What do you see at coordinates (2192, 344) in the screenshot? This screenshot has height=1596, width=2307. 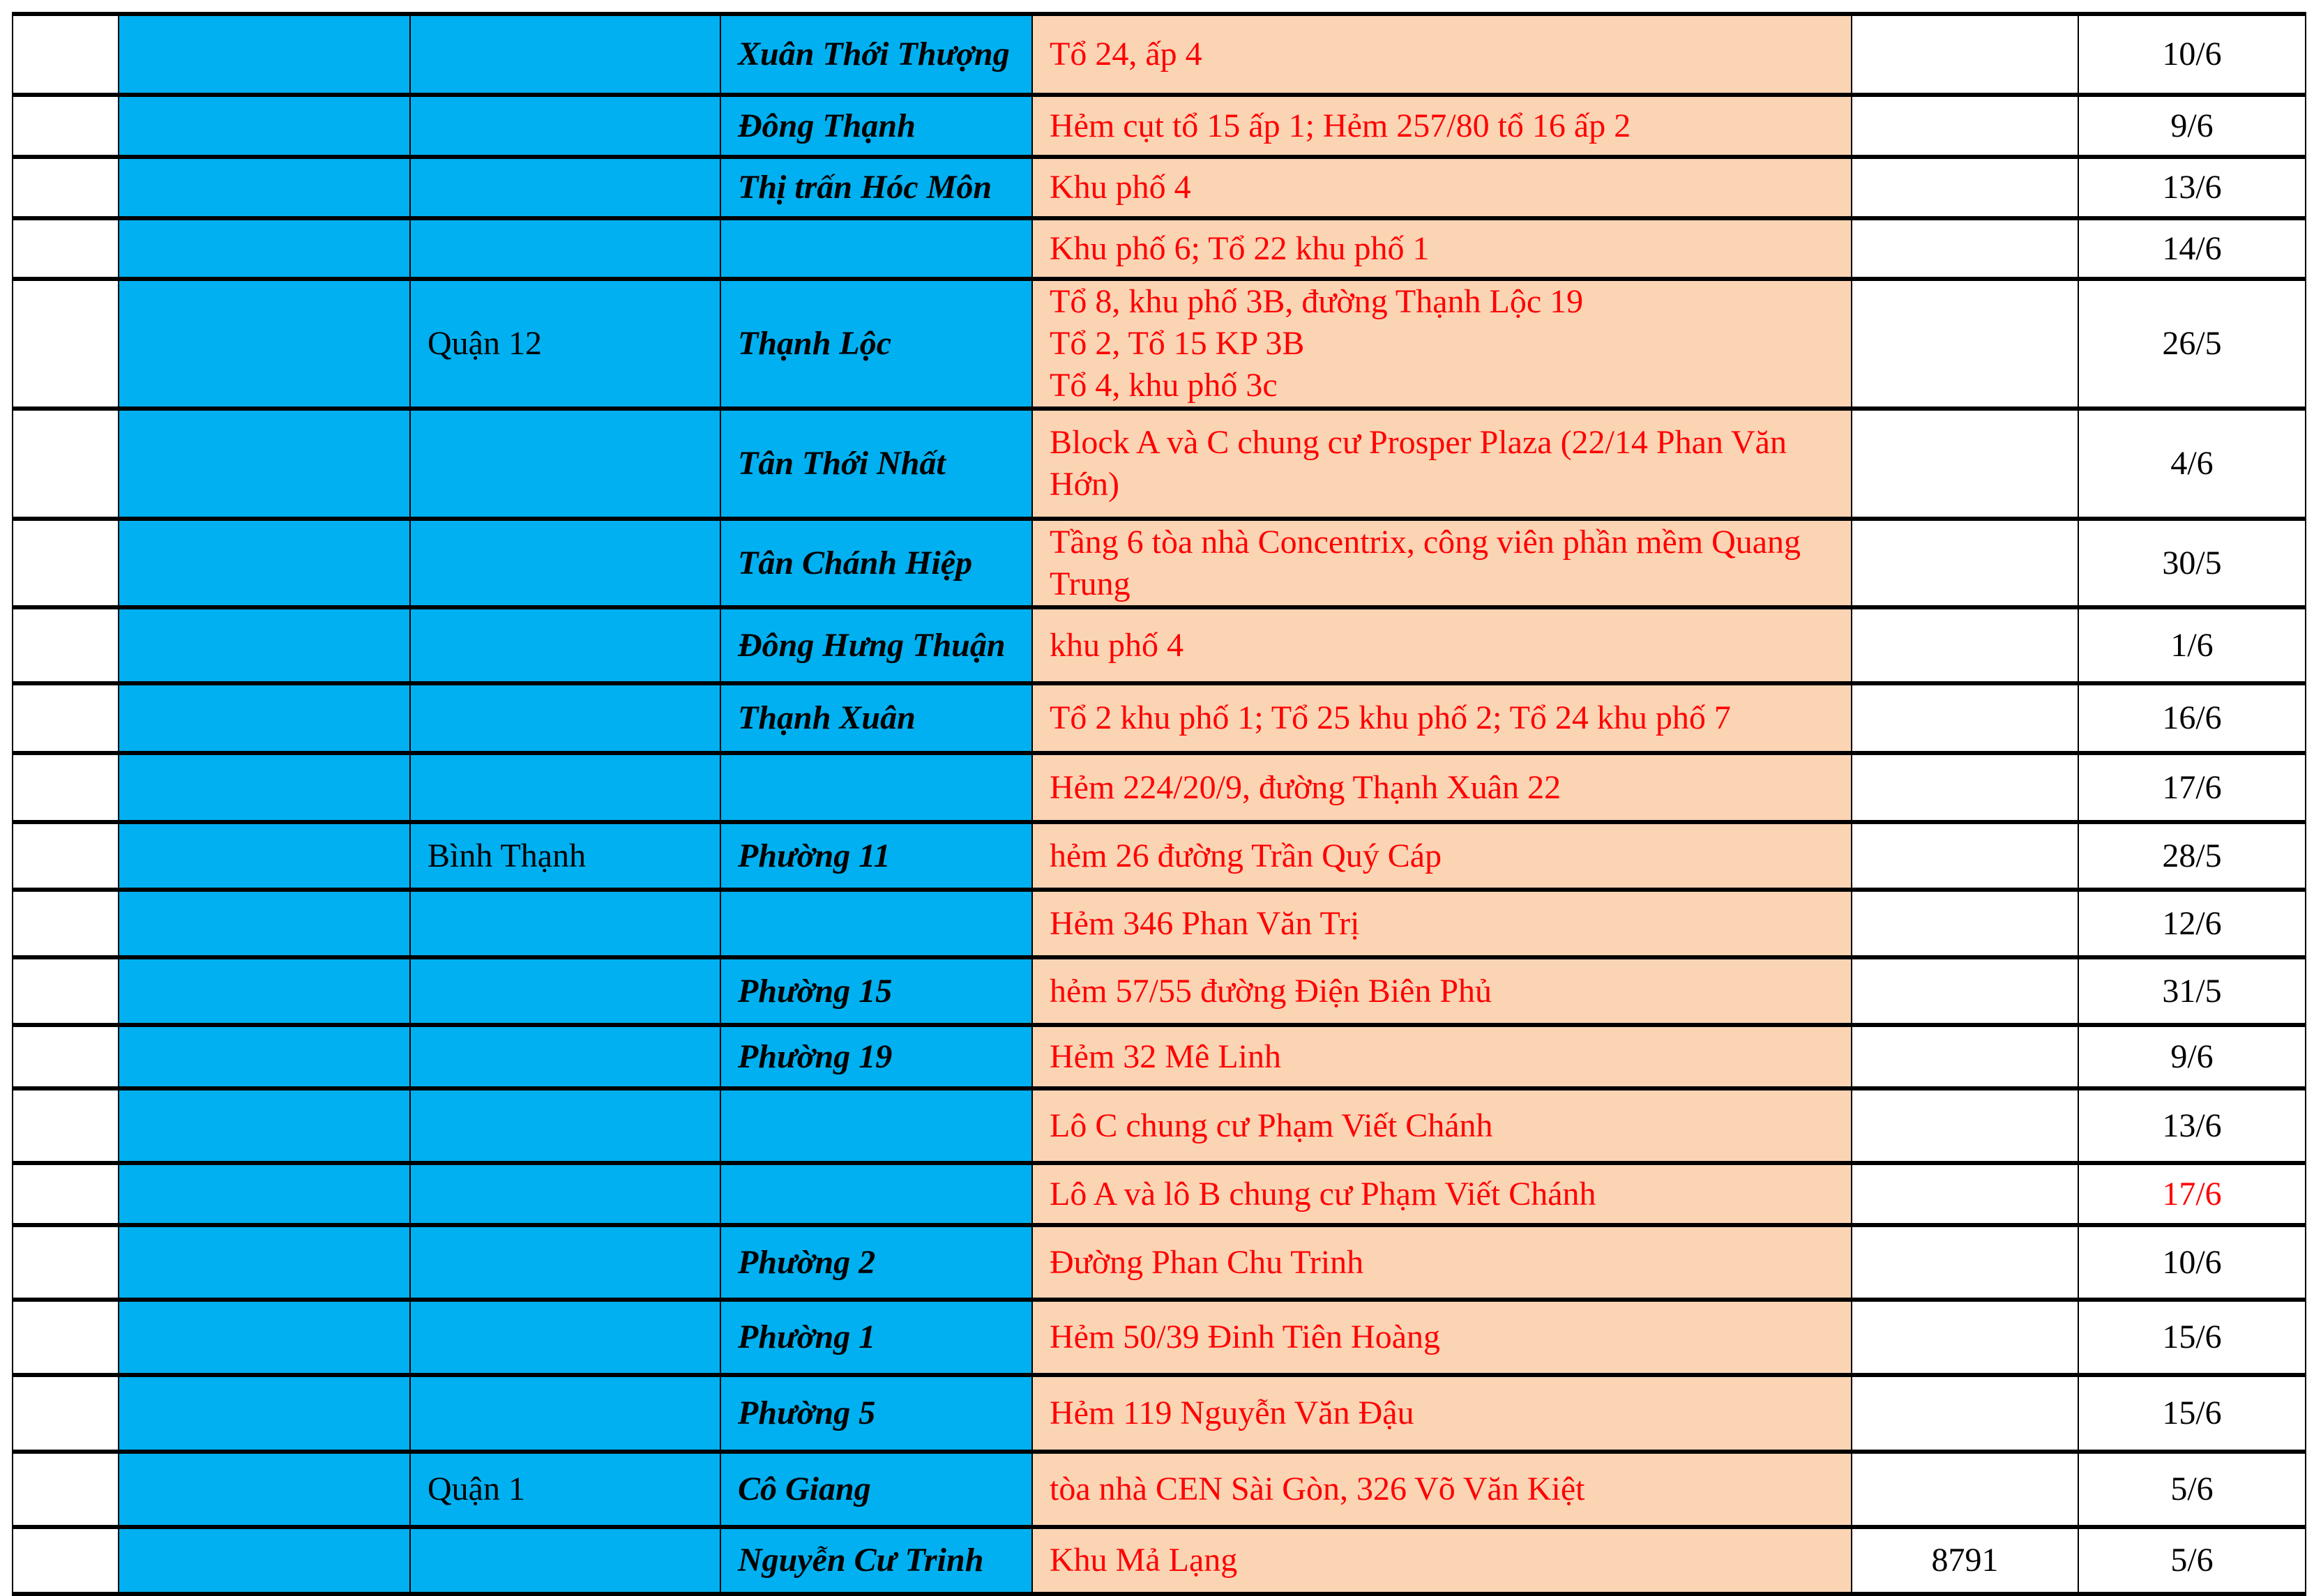 I see `date-cell: 26/5` at bounding box center [2192, 344].